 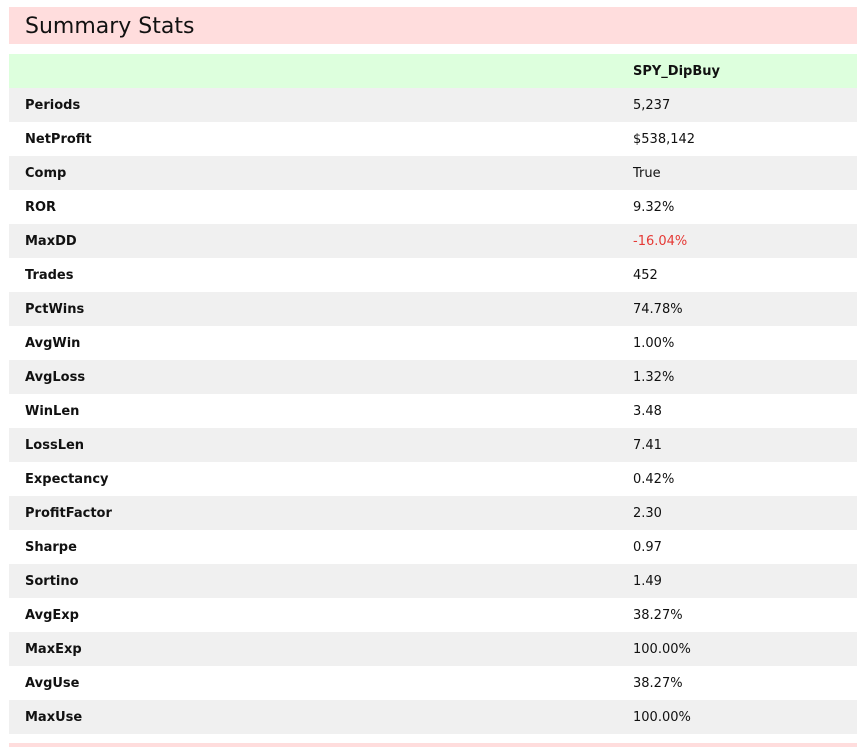 What do you see at coordinates (664, 139) in the screenshot?
I see `row-value: $538,142` at bounding box center [664, 139].